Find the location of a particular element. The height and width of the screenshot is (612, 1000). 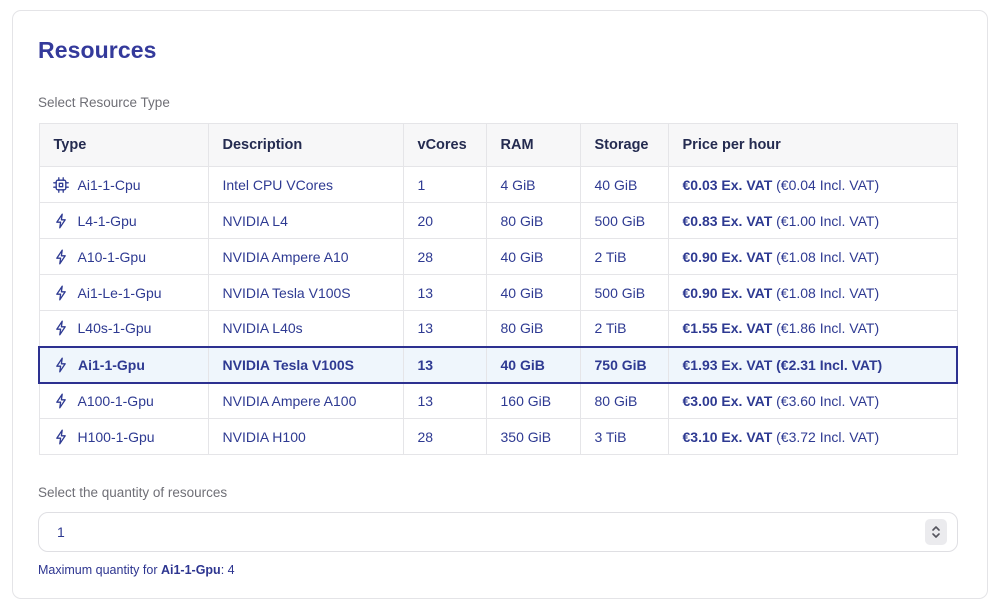

resource-type-label: Ai1-Le-1-Gpu is located at coordinates (119, 292).